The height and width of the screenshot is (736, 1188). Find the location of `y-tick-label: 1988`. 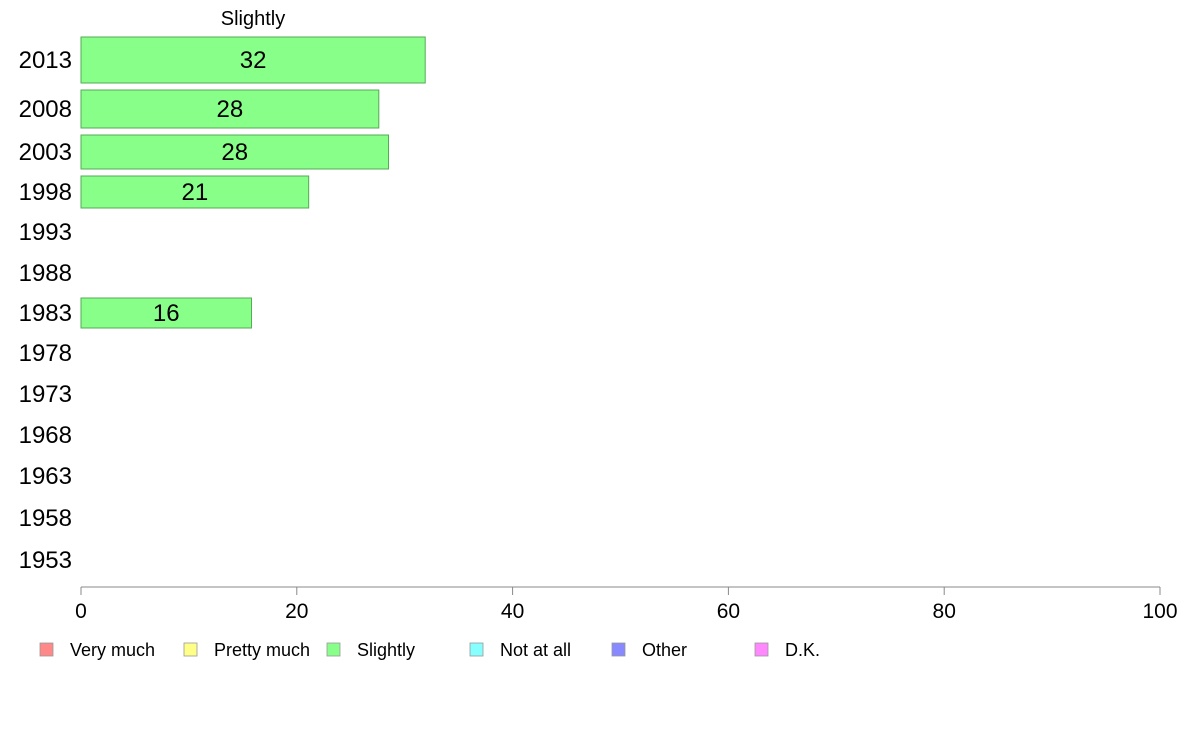

y-tick-label: 1988 is located at coordinates (45, 273).